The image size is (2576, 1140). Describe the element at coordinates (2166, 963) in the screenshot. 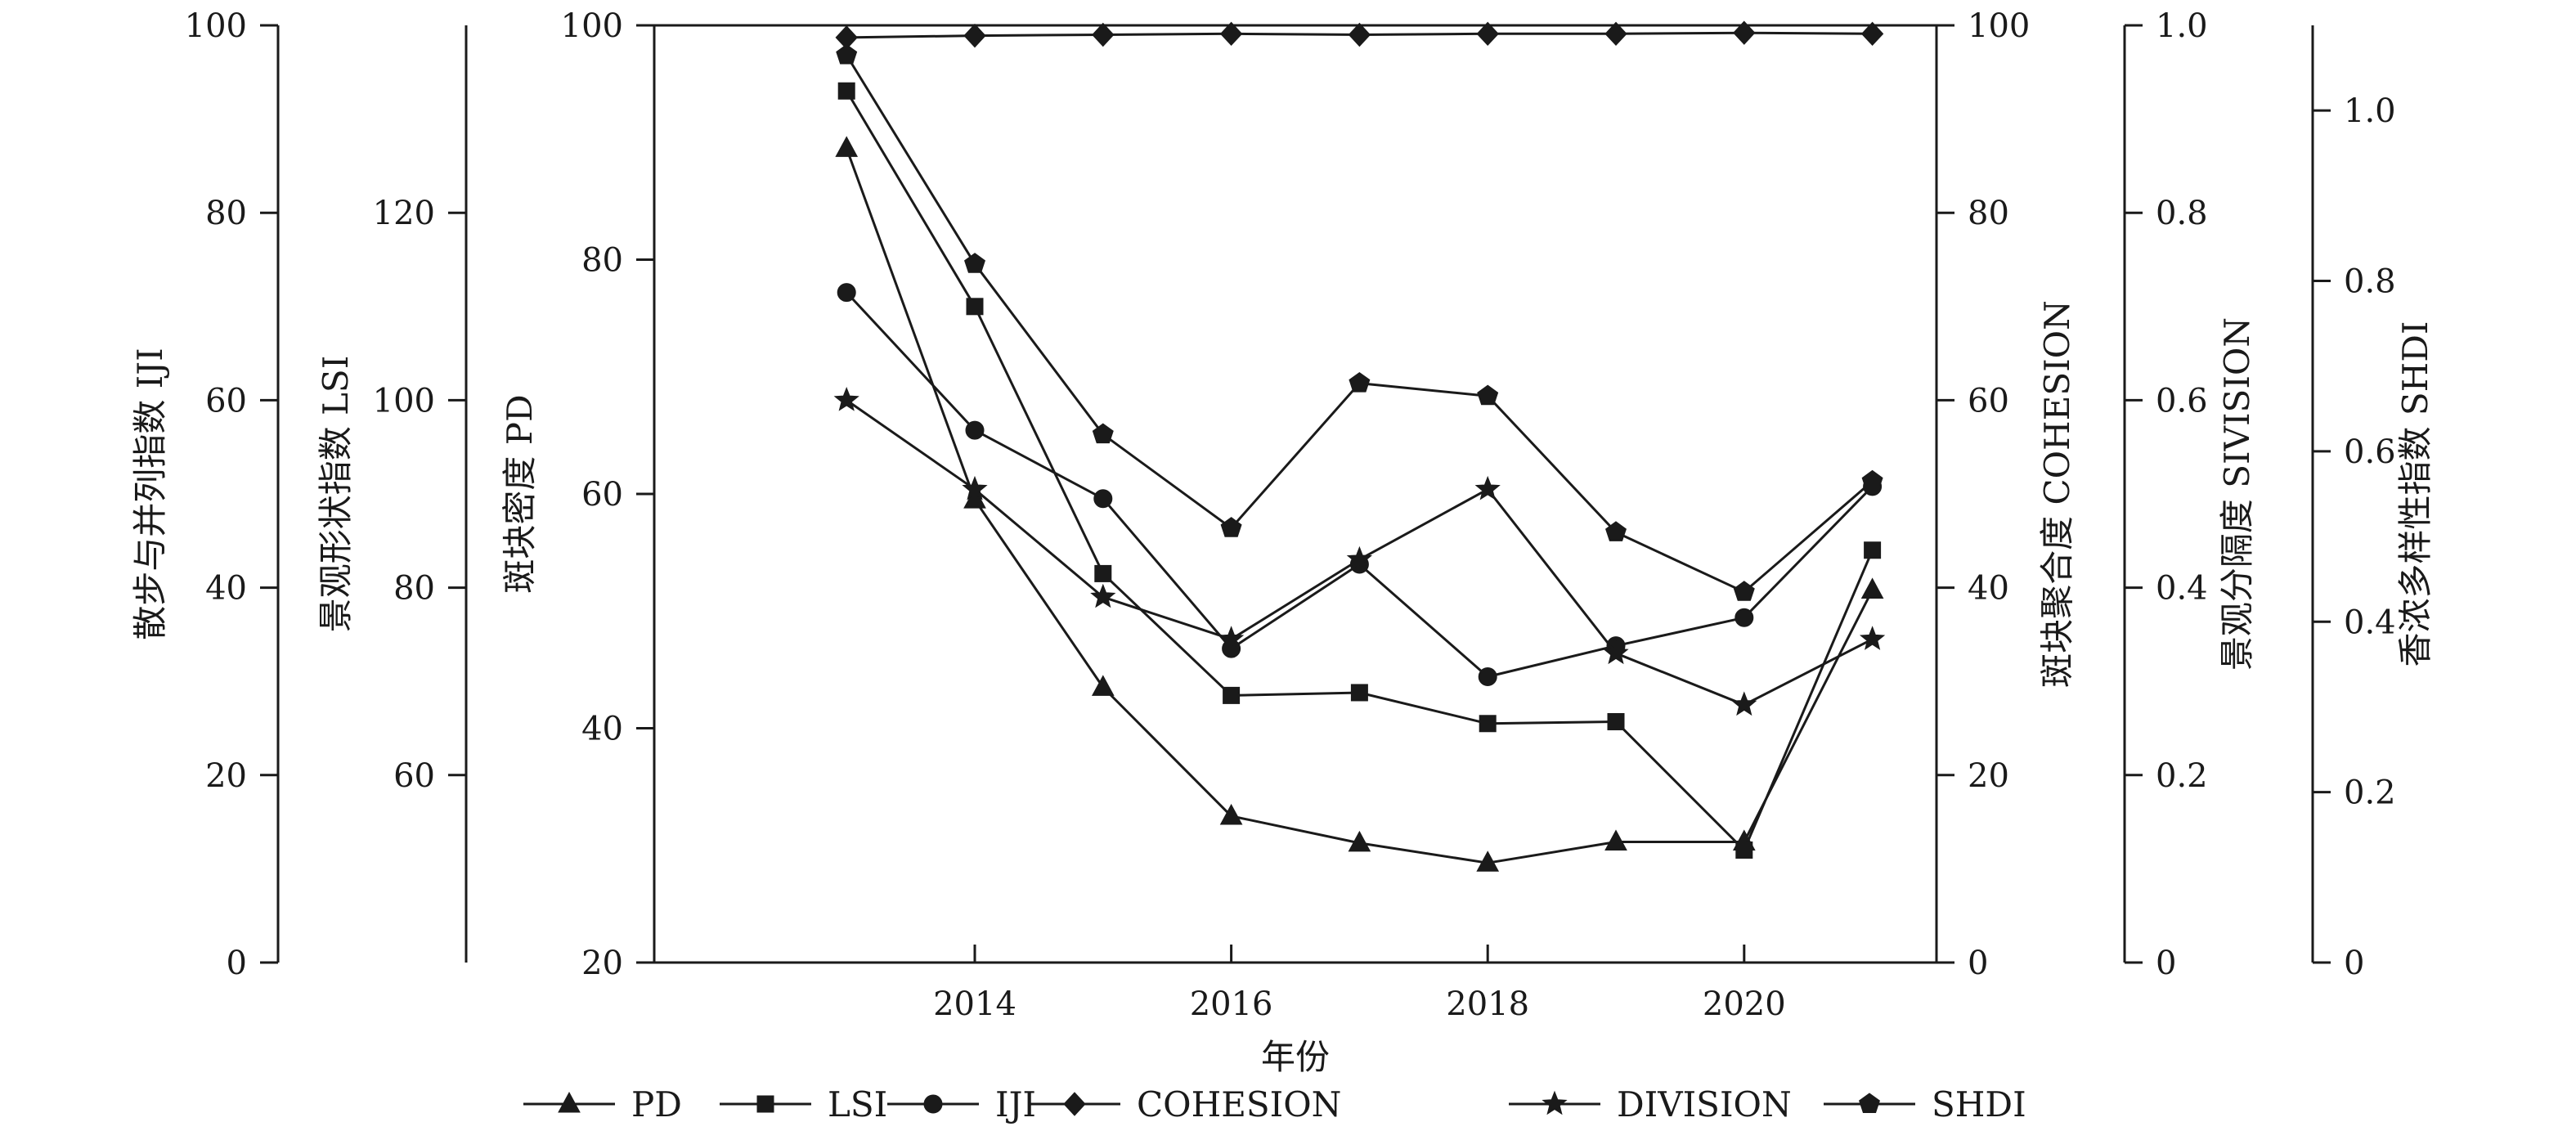

I see `division-tick-label: 0` at that location.